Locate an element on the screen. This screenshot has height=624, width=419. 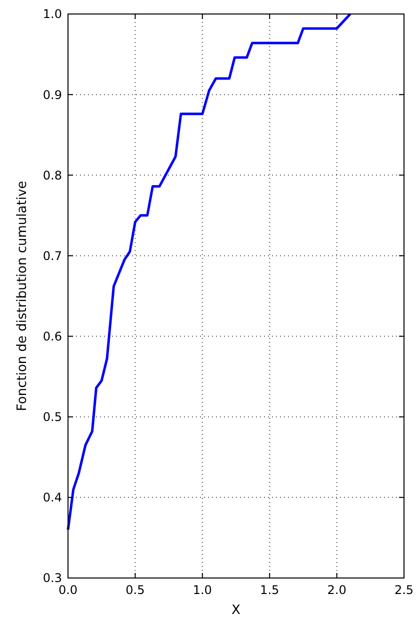
y-tick-label: 0.7 is located at coordinates (52, 255).